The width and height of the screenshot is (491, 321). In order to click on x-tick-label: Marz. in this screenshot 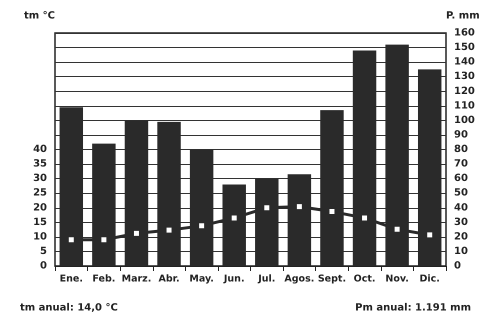, I will do `click(137, 279)`.